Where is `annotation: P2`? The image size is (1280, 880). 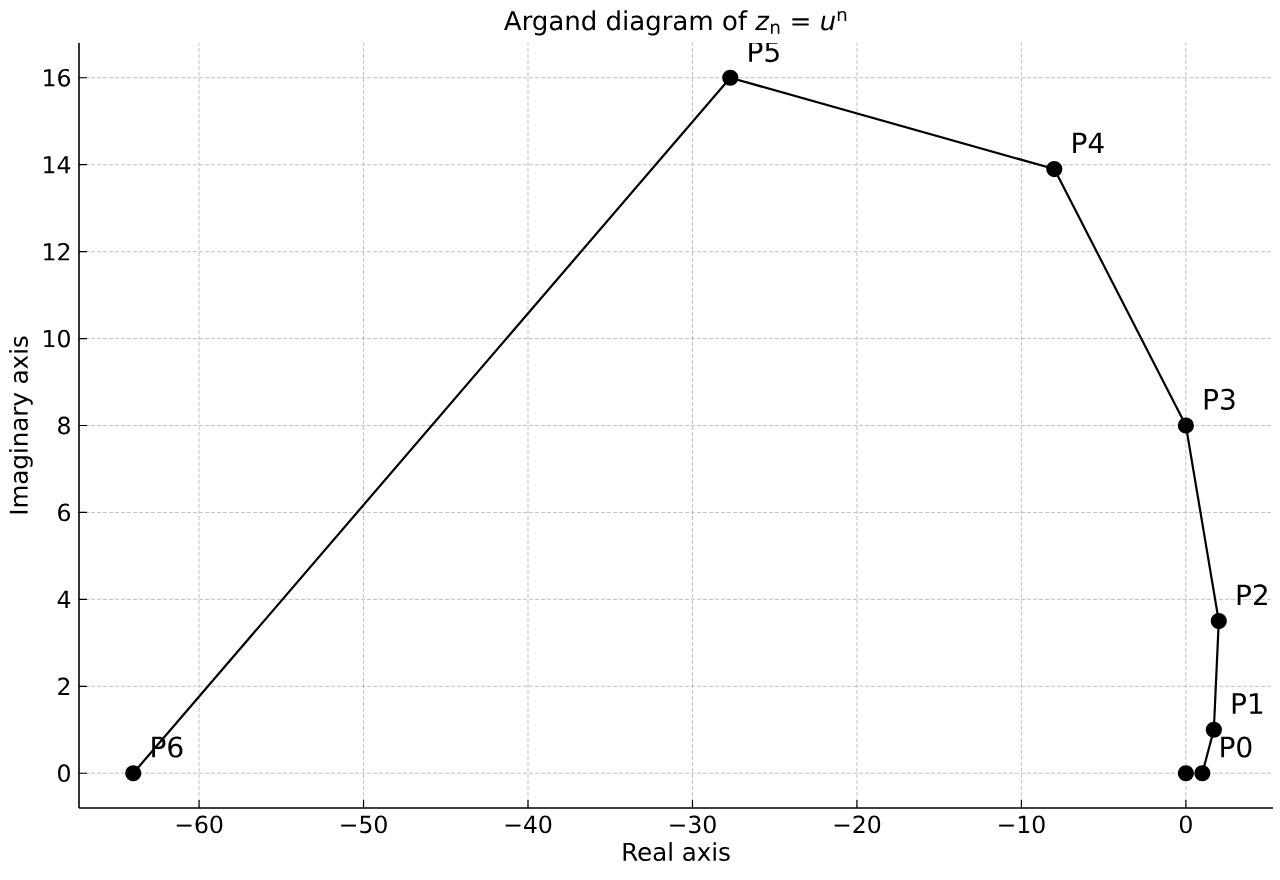 annotation: P2 is located at coordinates (1252, 595).